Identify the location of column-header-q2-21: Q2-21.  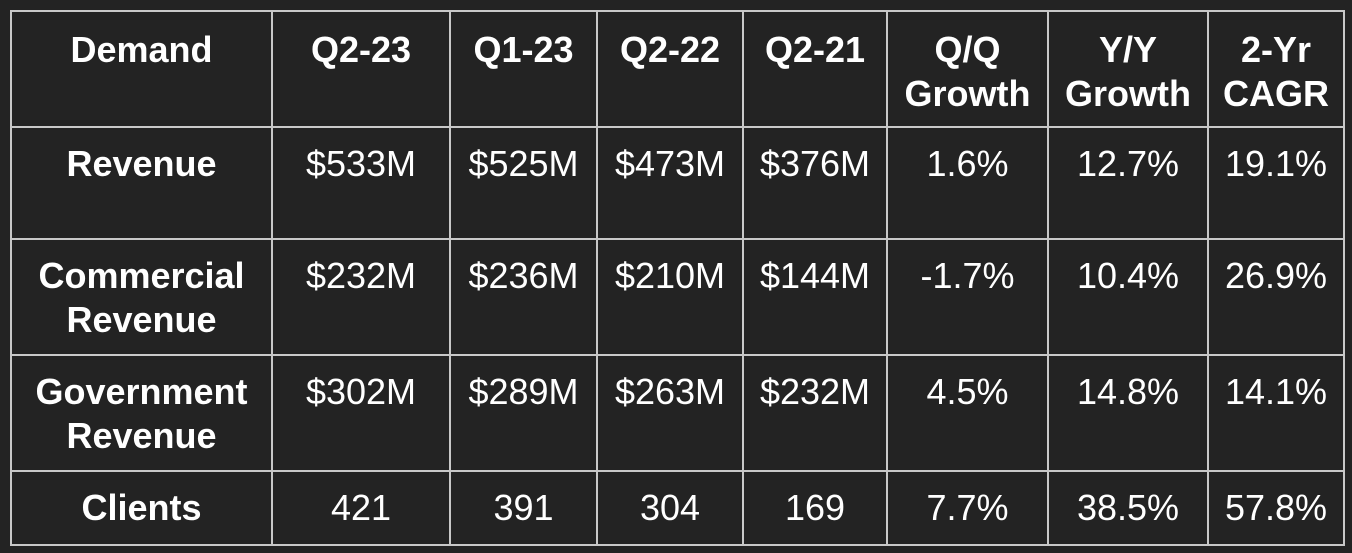
(815, 69).